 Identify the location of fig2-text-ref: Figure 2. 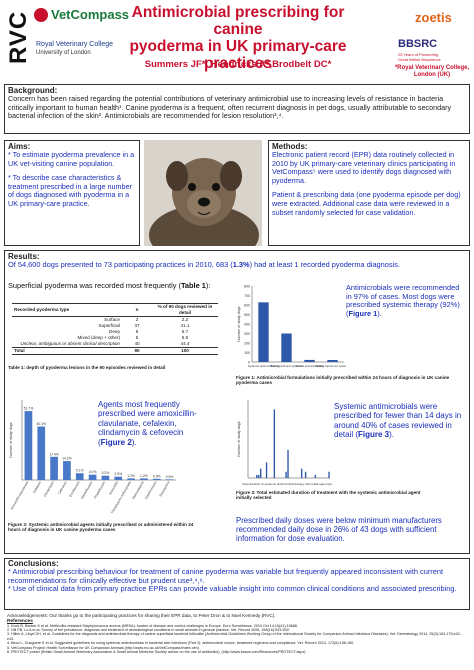
(116, 442).